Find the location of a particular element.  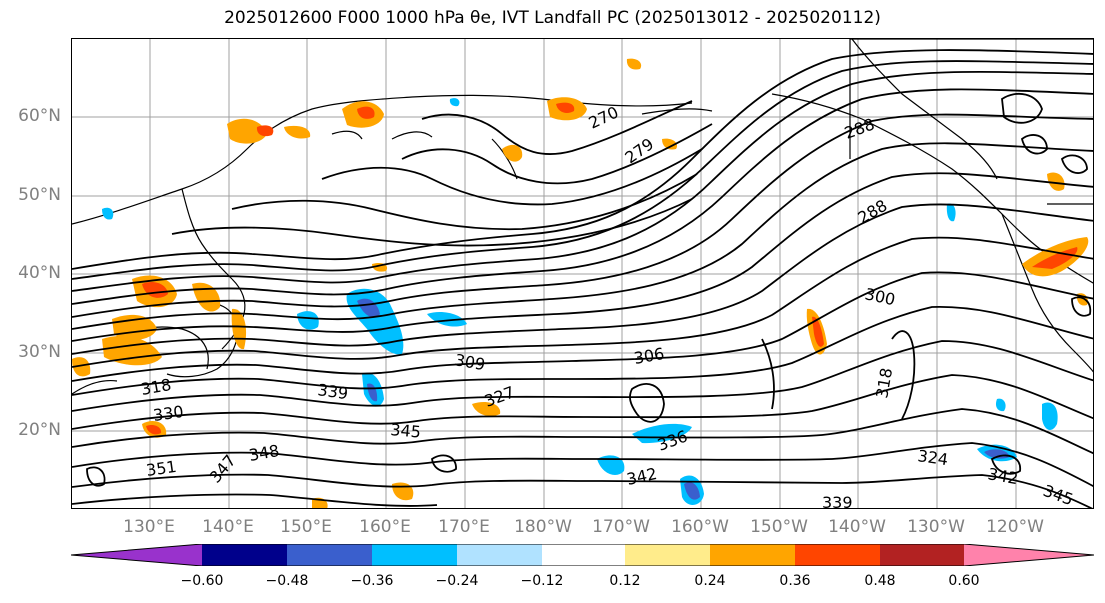

contour-label: 324 is located at coordinates (932, 457).